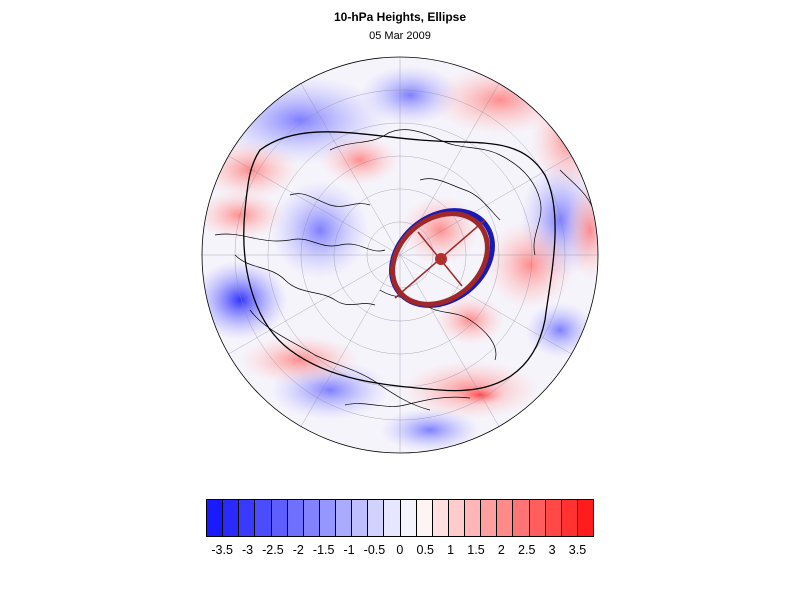  Describe the element at coordinates (451, 550) in the screenshot. I see `colorbar-tick-label: 1` at that location.